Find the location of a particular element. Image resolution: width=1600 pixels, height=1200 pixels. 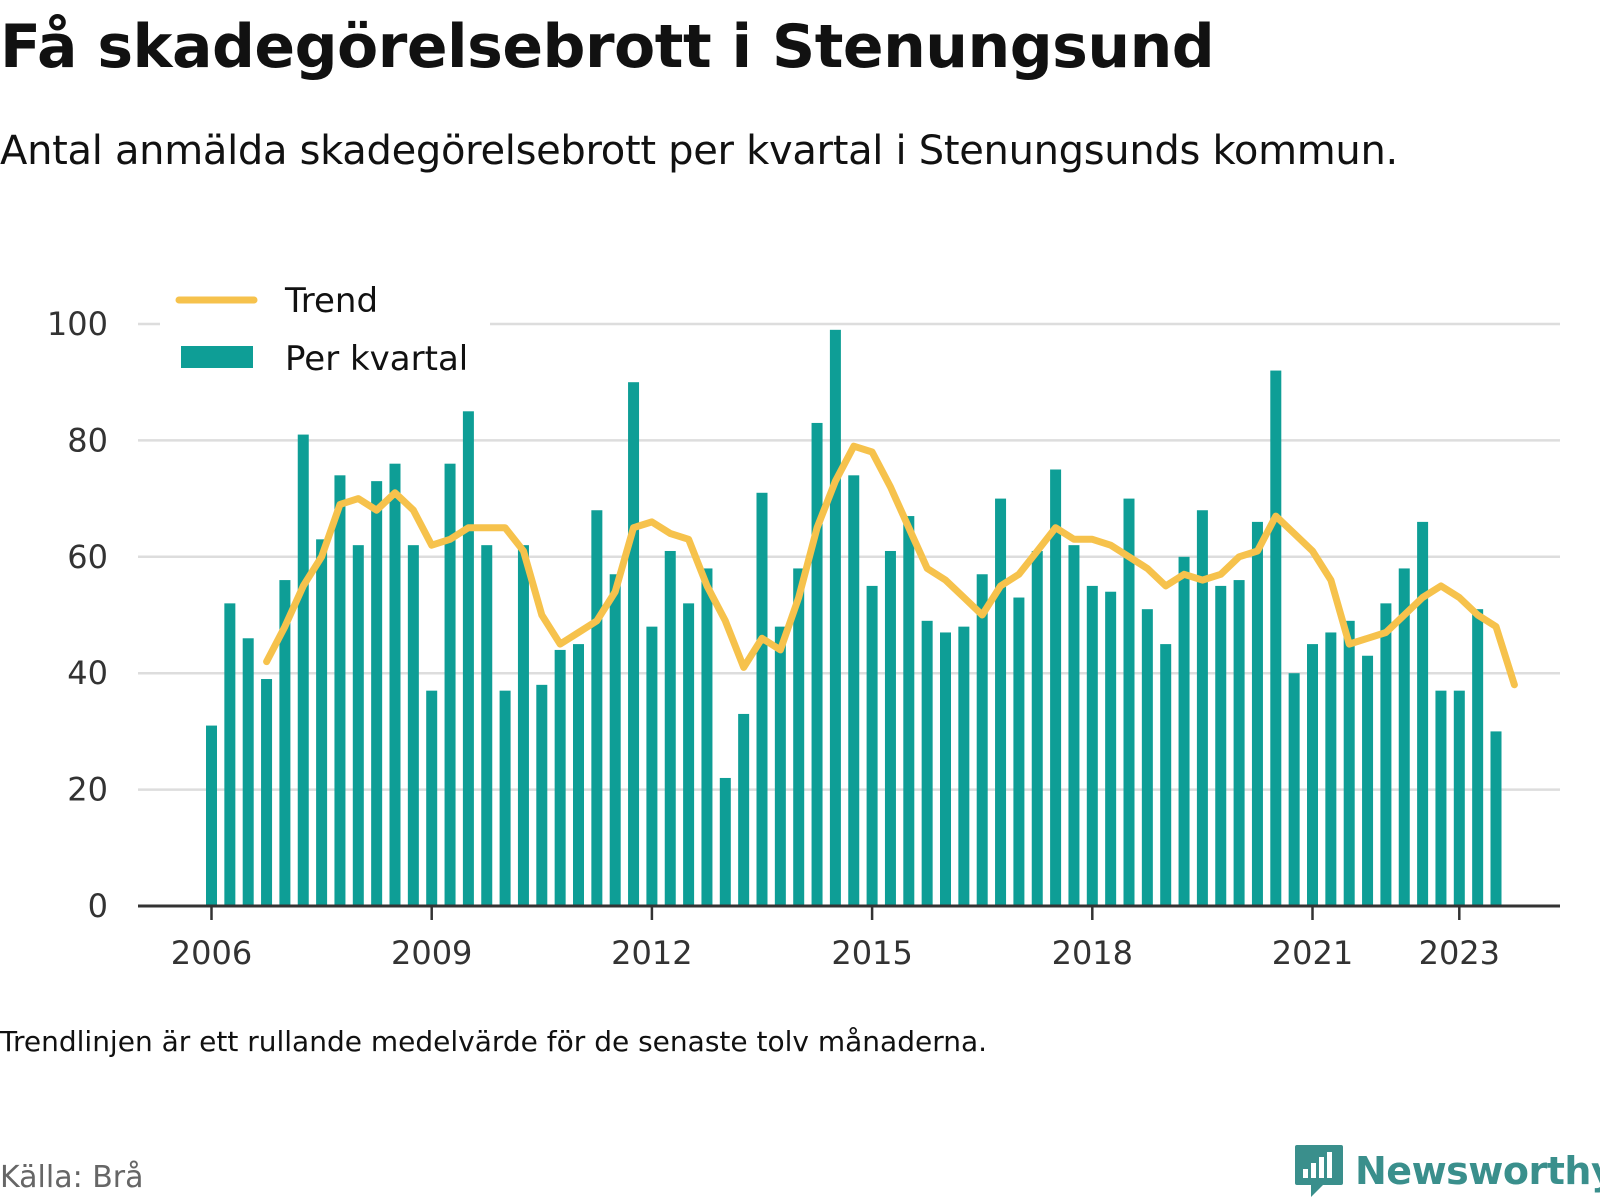

legend-trend-label: Trend is located at coordinates (331, 301).